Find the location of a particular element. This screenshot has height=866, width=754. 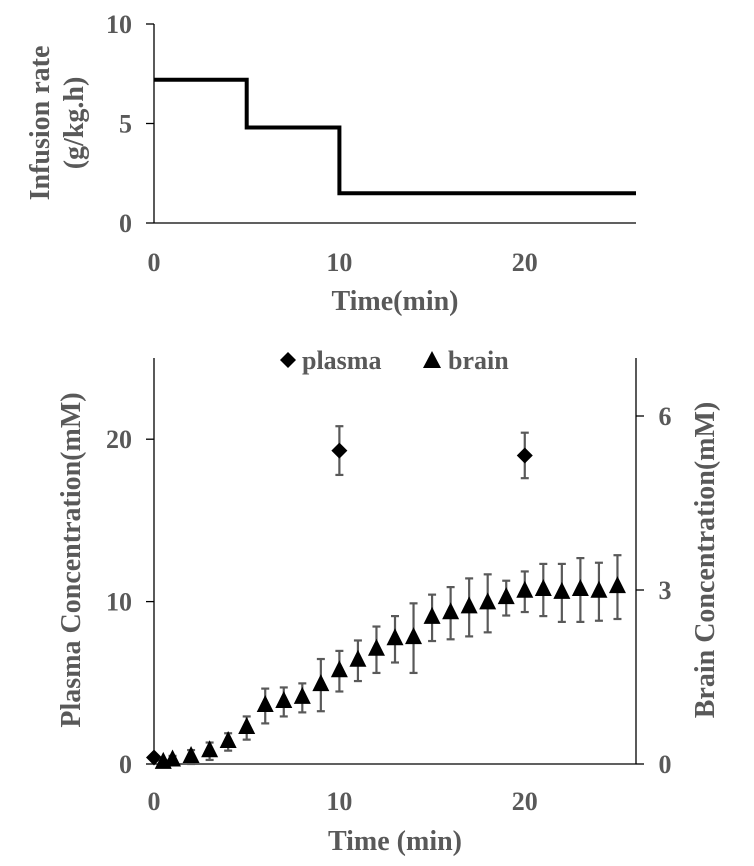

legend-triangle-marker is located at coordinates (432, 359).